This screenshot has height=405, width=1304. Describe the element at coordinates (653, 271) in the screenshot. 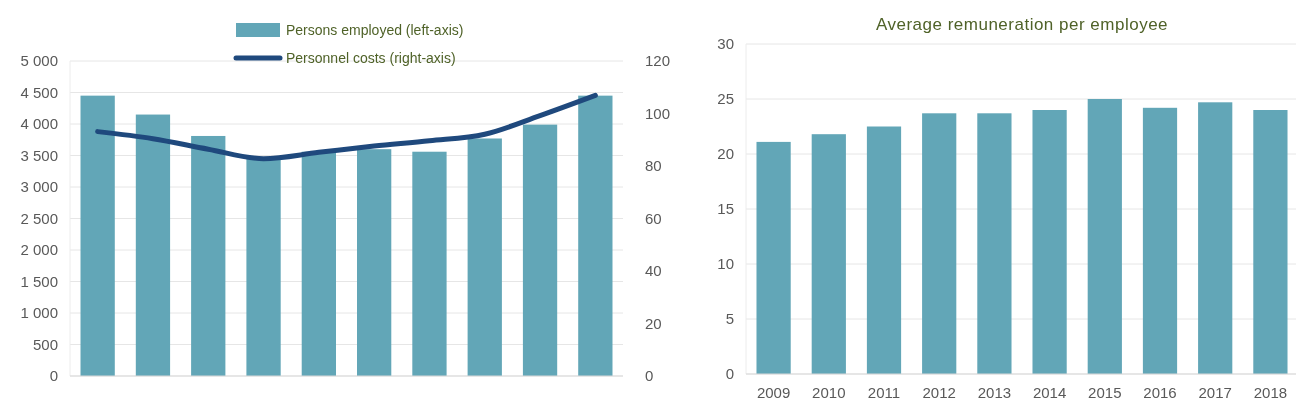

I see `y2-tick-label: 40` at that location.